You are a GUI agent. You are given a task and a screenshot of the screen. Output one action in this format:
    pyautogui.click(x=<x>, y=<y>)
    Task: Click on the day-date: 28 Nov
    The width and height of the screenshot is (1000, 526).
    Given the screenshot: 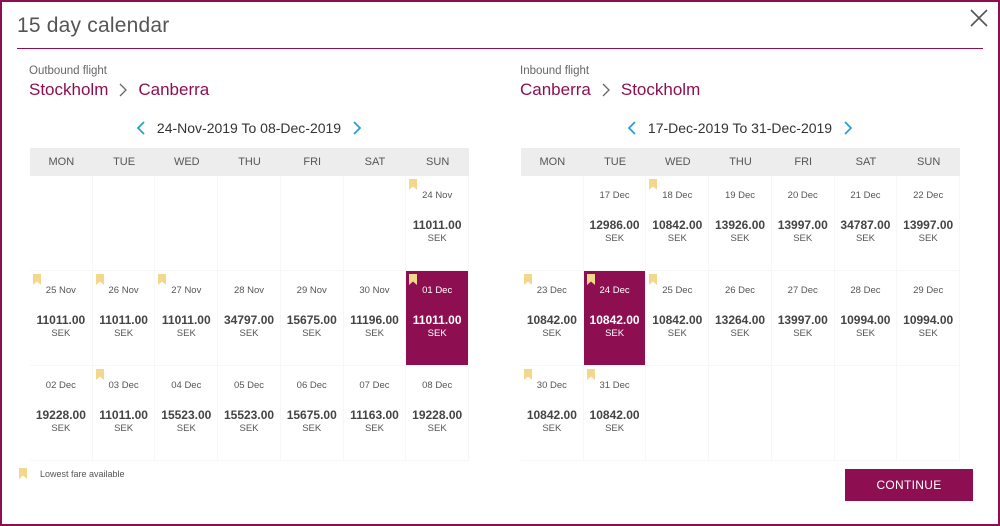 What is the action you would take?
    pyautogui.click(x=249, y=290)
    